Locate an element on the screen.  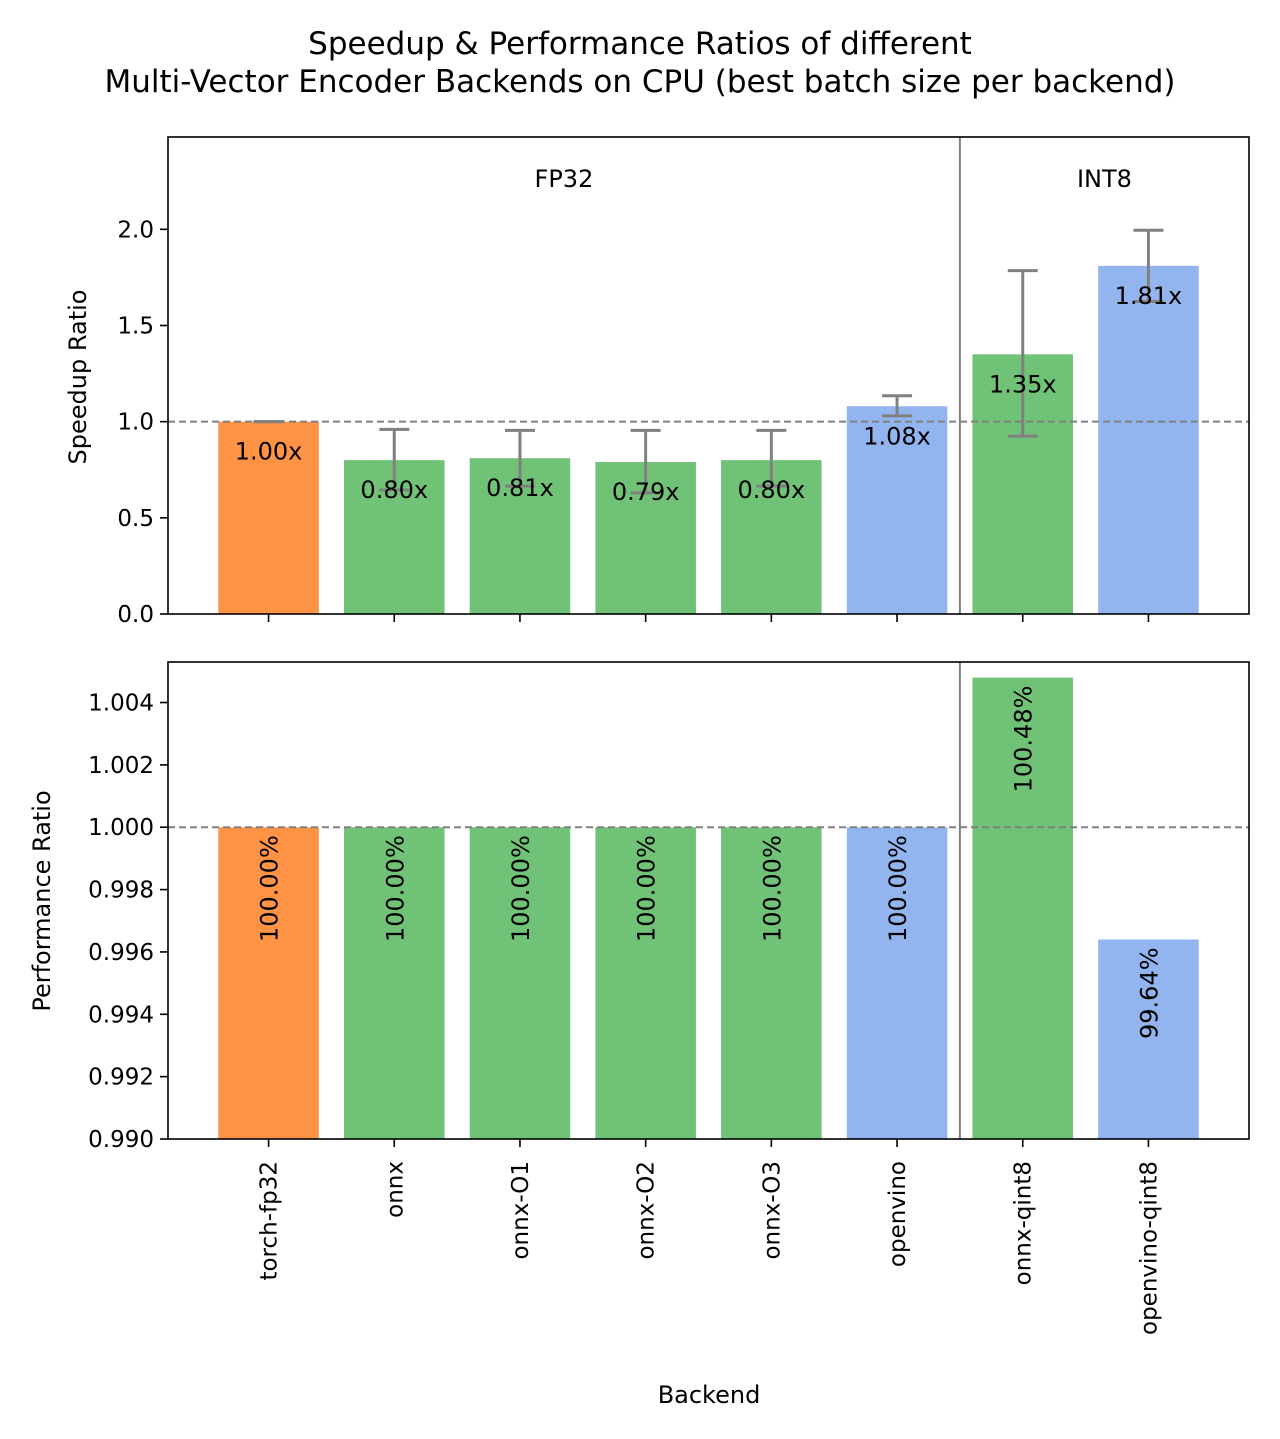
x-tick-label-onnx-O1: onnx-O1 is located at coordinates (521, 1210).